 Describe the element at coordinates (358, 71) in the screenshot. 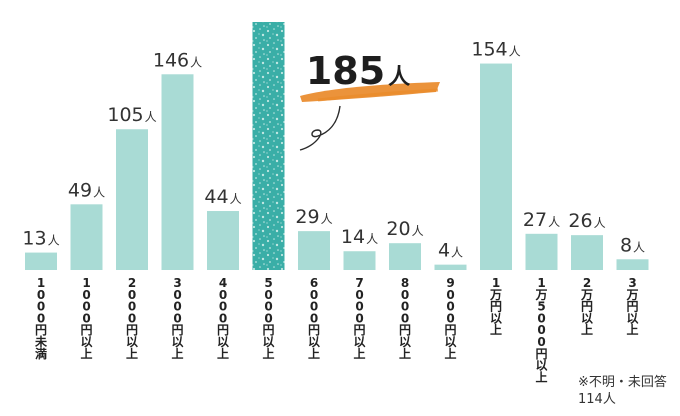

I see `highlight-value-label: 185 人` at that location.